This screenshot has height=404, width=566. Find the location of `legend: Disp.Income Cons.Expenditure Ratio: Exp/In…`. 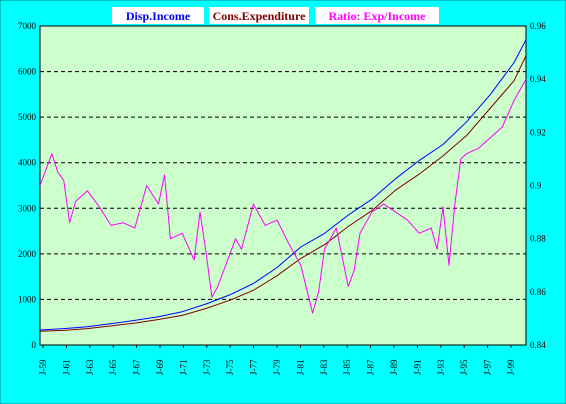

legend: Disp.Income Cons.Expenditure Ratio: Exp/In… is located at coordinates (275, 15).